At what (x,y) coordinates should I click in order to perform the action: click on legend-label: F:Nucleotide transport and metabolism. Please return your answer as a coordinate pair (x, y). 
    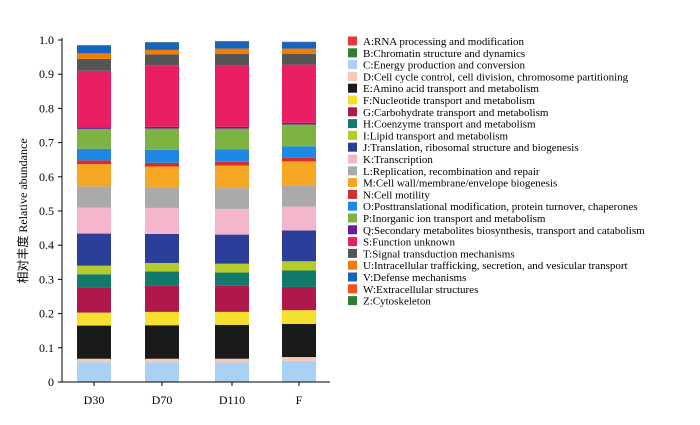
    Looking at the image, I should click on (449, 101).